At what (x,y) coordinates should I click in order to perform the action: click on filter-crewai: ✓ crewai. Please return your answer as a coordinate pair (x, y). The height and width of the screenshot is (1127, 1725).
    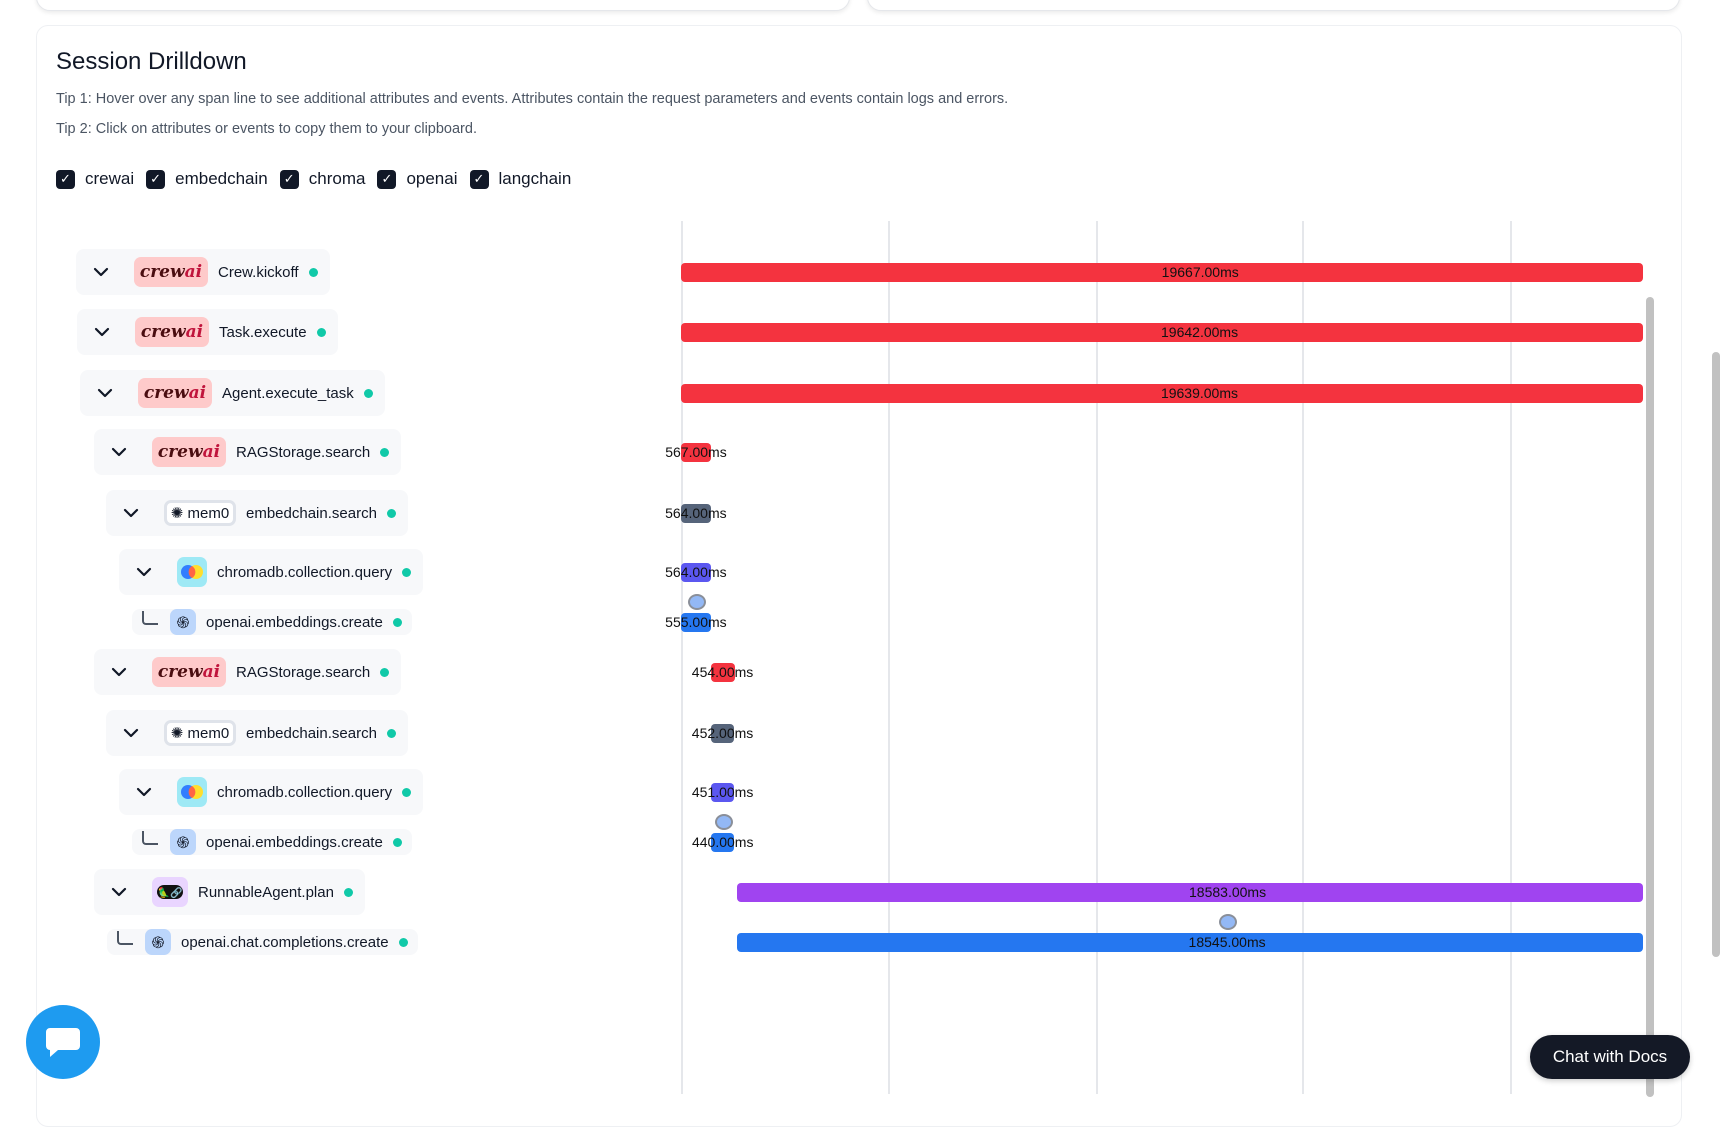
    Looking at the image, I should click on (95, 179).